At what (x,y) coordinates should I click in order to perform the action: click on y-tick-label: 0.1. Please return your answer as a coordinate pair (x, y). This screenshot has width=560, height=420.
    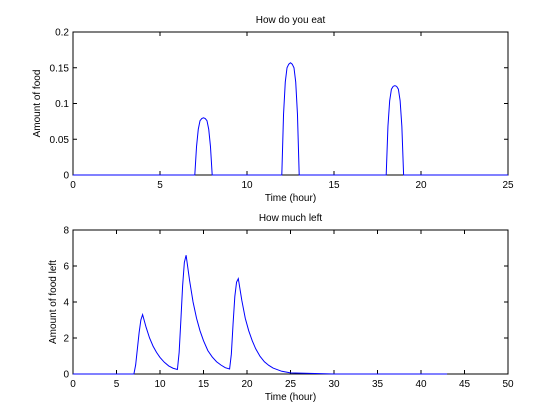
    Looking at the image, I should click on (62, 104).